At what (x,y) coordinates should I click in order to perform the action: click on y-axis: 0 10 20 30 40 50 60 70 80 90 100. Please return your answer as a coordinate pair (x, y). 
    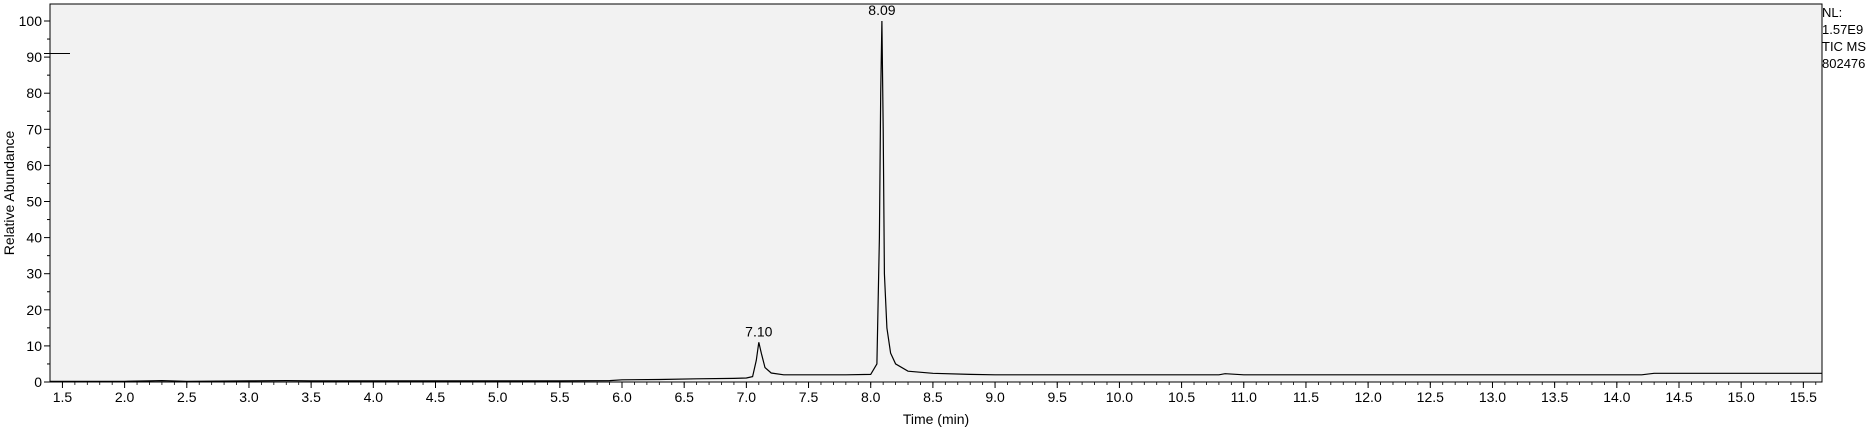
    Looking at the image, I should click on (44, 201).